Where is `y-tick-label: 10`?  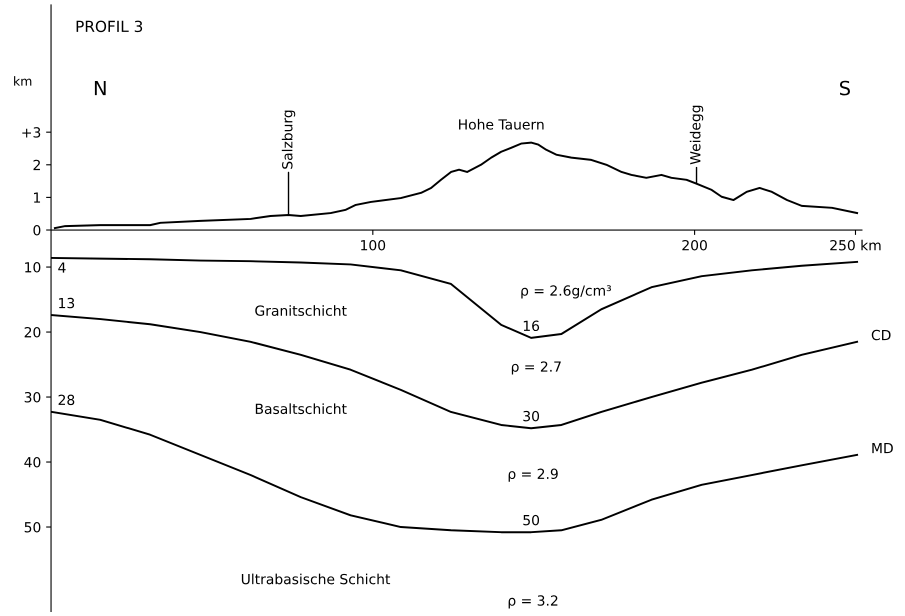
y-tick-label: 10 is located at coordinates (32, 267).